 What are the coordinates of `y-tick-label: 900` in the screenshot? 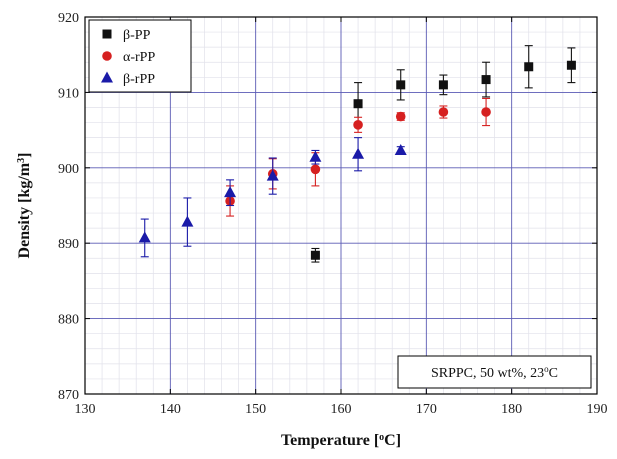 It's located at (68, 169).